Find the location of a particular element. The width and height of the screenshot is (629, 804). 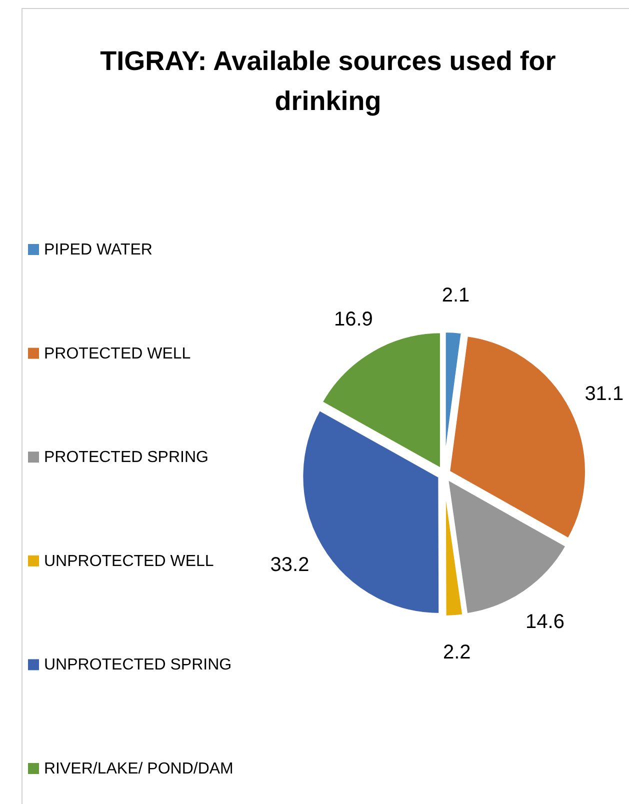

legend-label: UNPROTECTED SPRING is located at coordinates (138, 665).